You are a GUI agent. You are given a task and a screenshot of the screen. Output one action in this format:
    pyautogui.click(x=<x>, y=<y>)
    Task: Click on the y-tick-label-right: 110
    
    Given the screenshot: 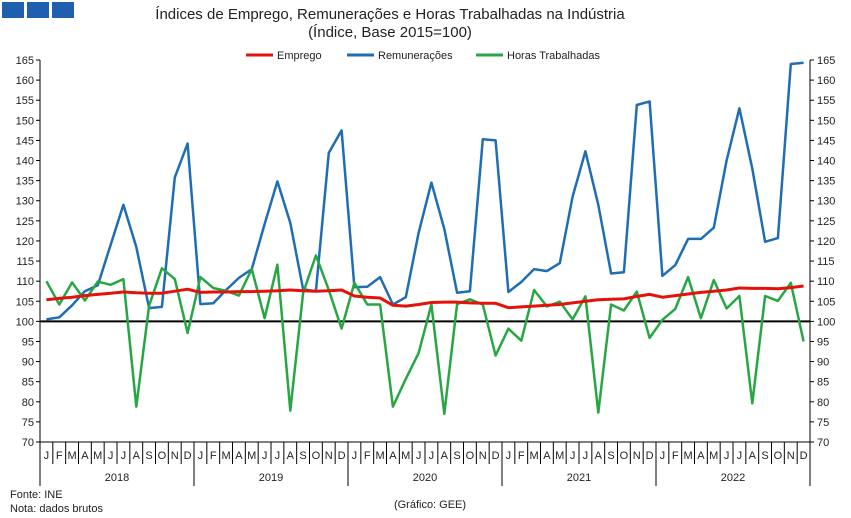 What is the action you would take?
    pyautogui.click(x=826, y=282)
    